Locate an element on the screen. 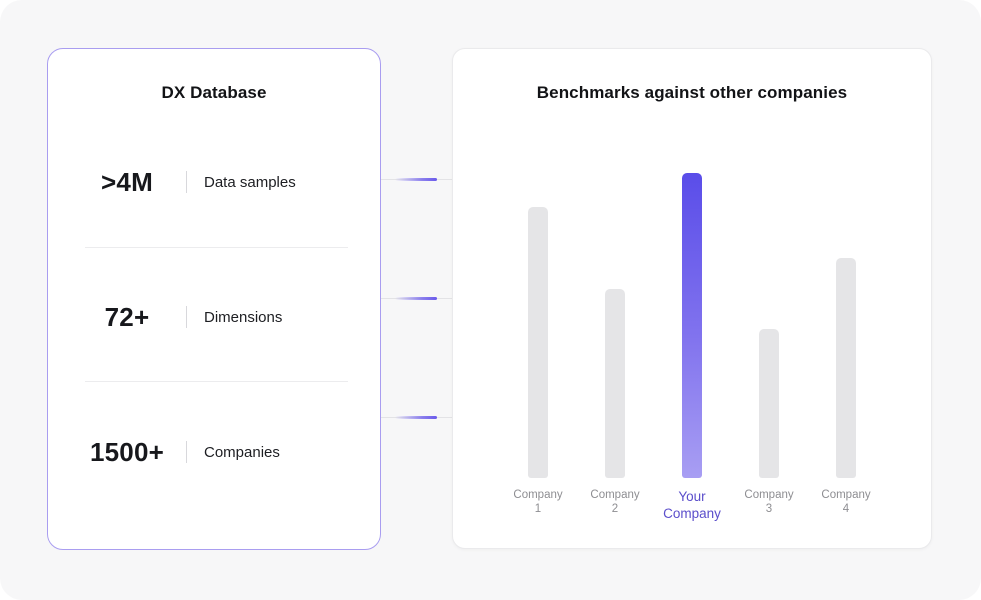 The width and height of the screenshot is (981, 600). stat-value-dimensions: 72+ is located at coordinates (127, 316).